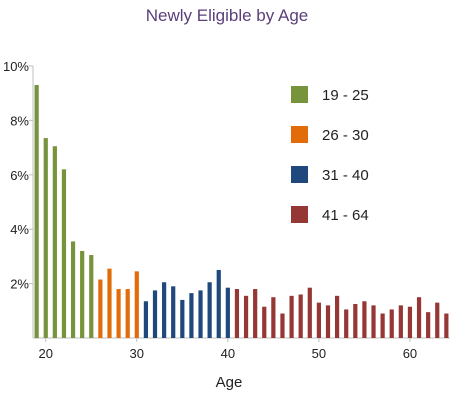 The image size is (462, 402). I want to click on y-axis: 2% 4% 6% 8% 10%, so click(18, 198).